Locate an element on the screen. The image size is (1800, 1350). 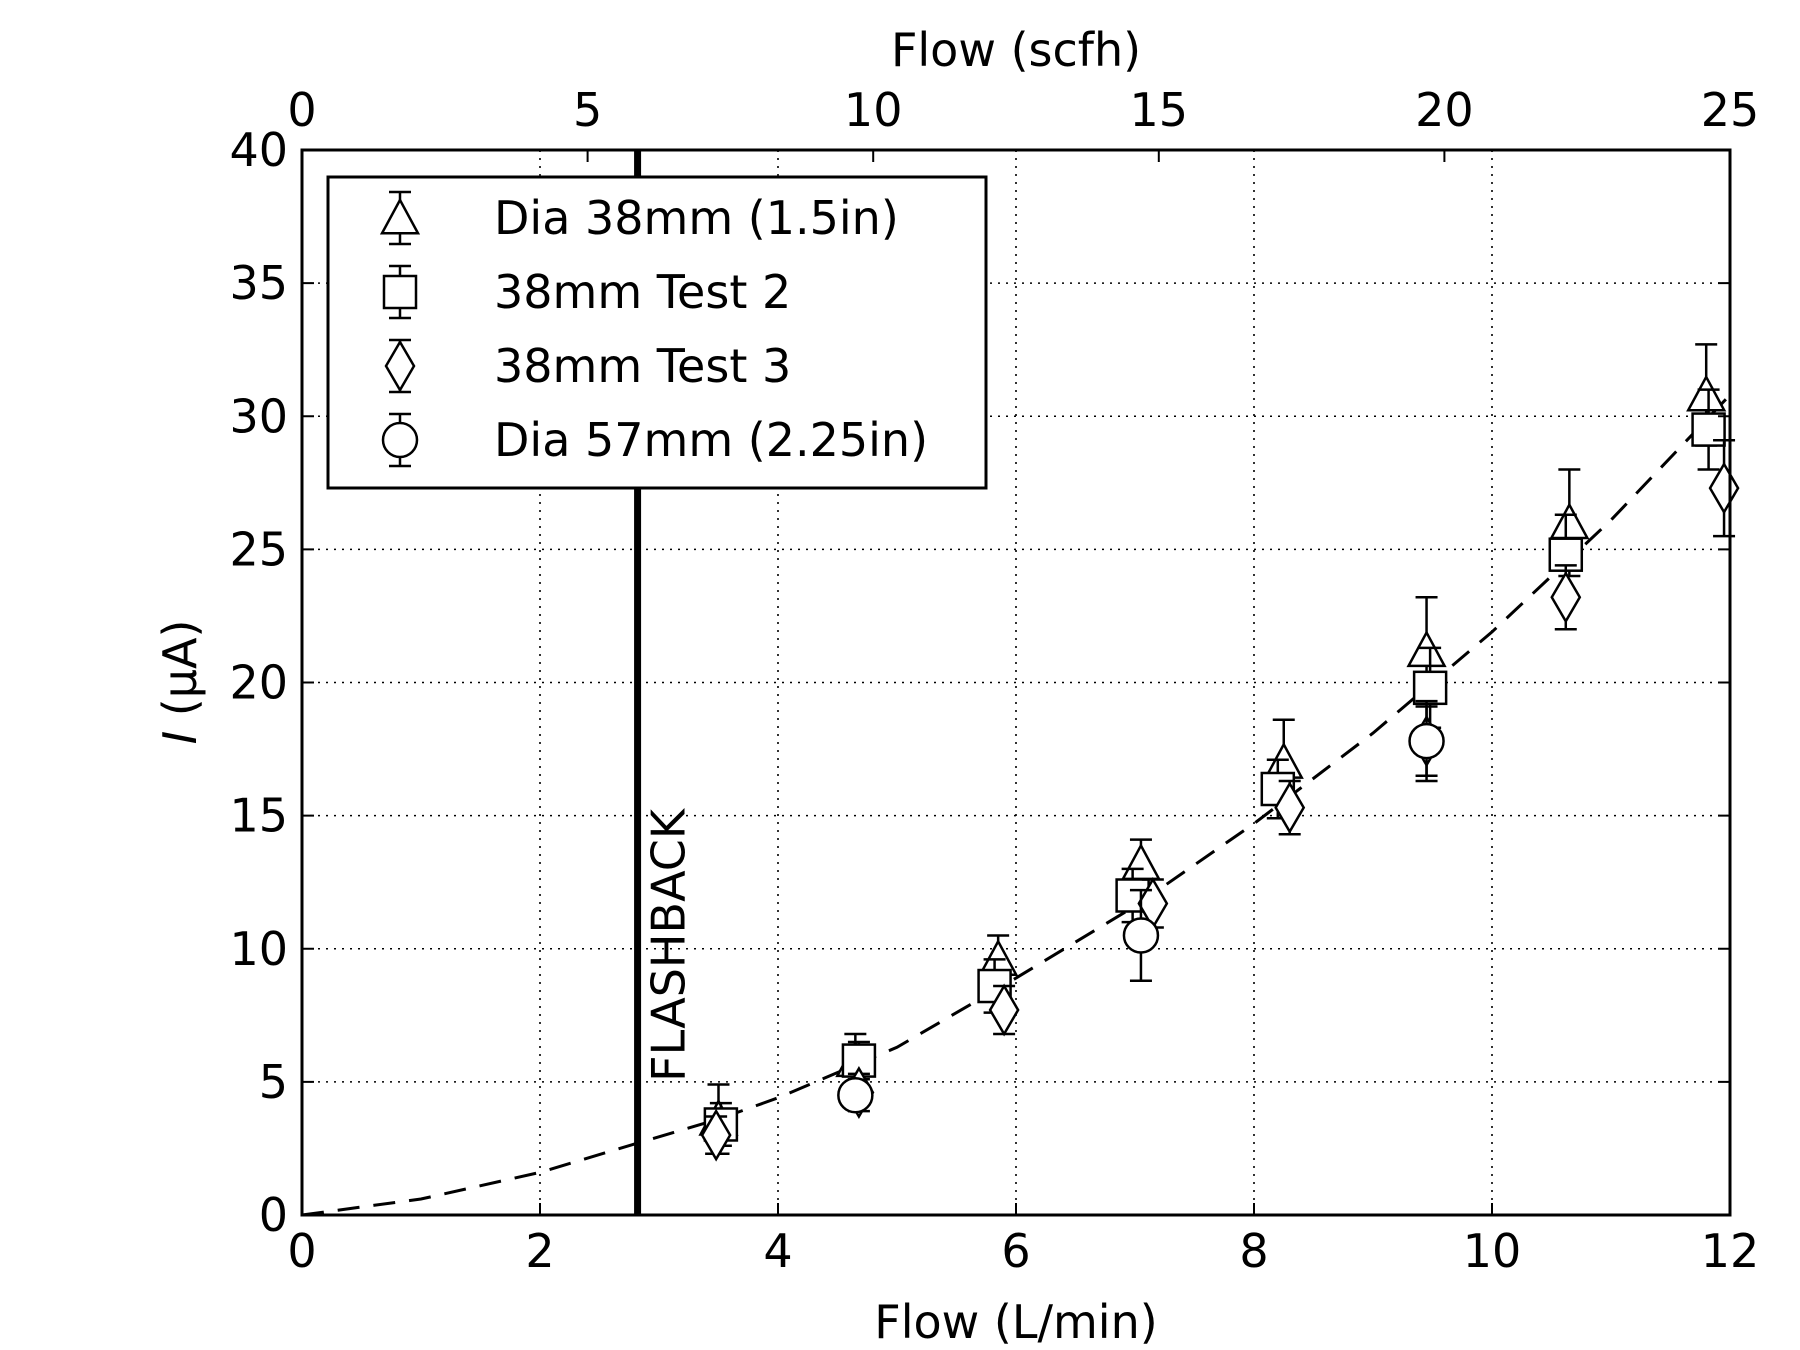
flashback-label: FLASHBACK is located at coordinates (669, 944).